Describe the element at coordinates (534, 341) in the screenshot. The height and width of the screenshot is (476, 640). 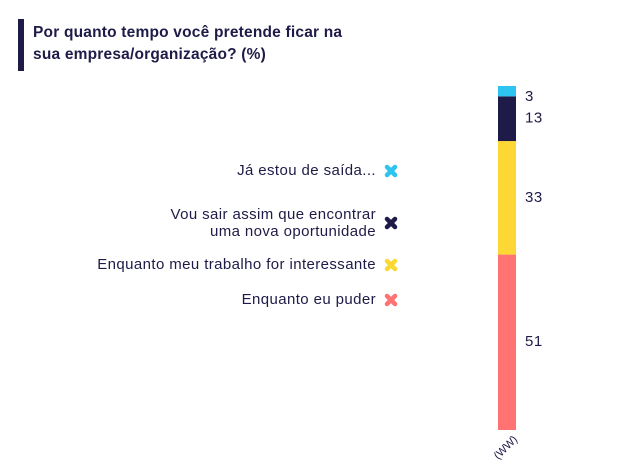
I see `value-label: 51` at that location.